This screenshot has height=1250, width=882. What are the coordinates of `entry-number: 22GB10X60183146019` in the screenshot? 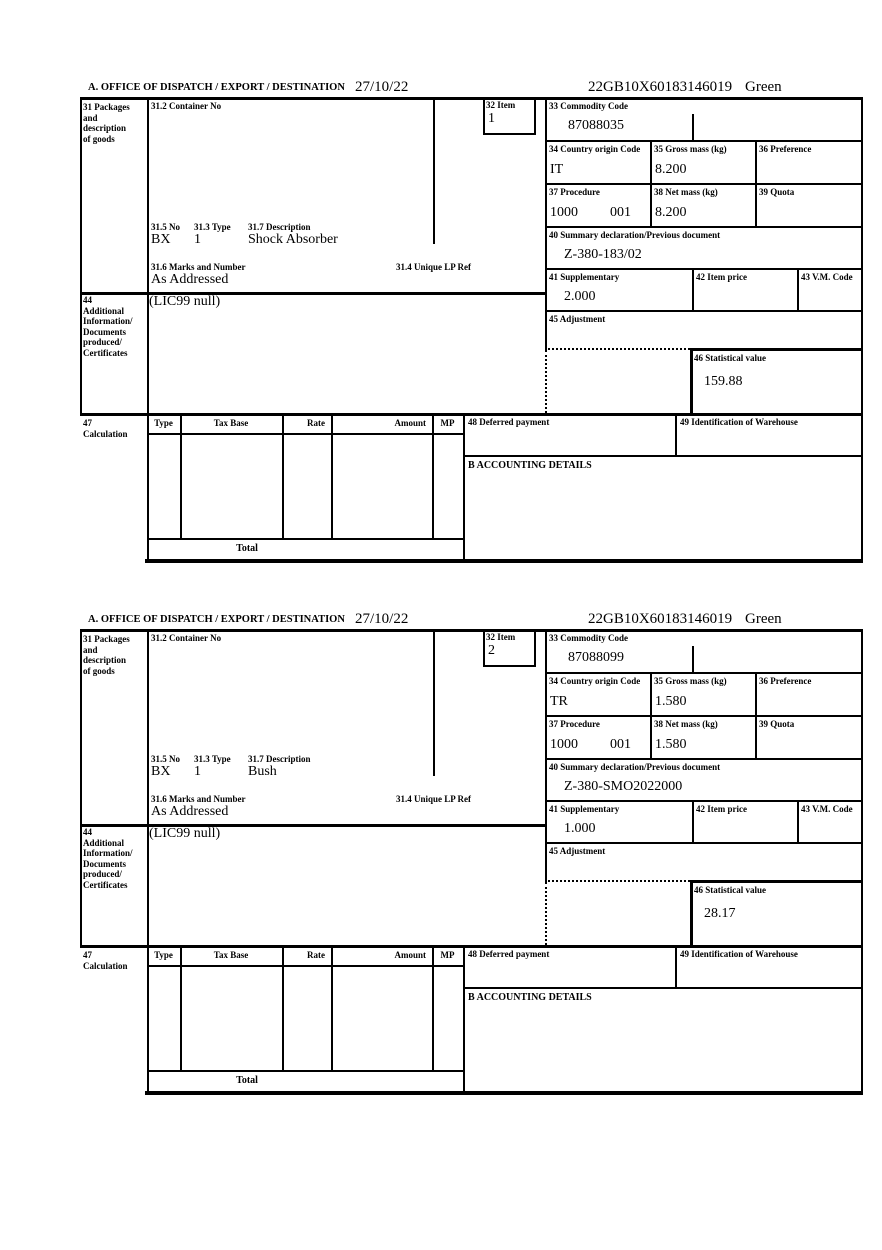 It's located at (660, 619).